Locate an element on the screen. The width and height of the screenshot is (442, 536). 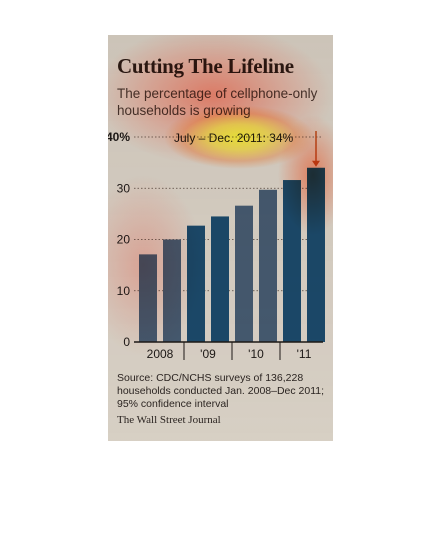
x-tick-label: 2008 is located at coordinates (160, 354).